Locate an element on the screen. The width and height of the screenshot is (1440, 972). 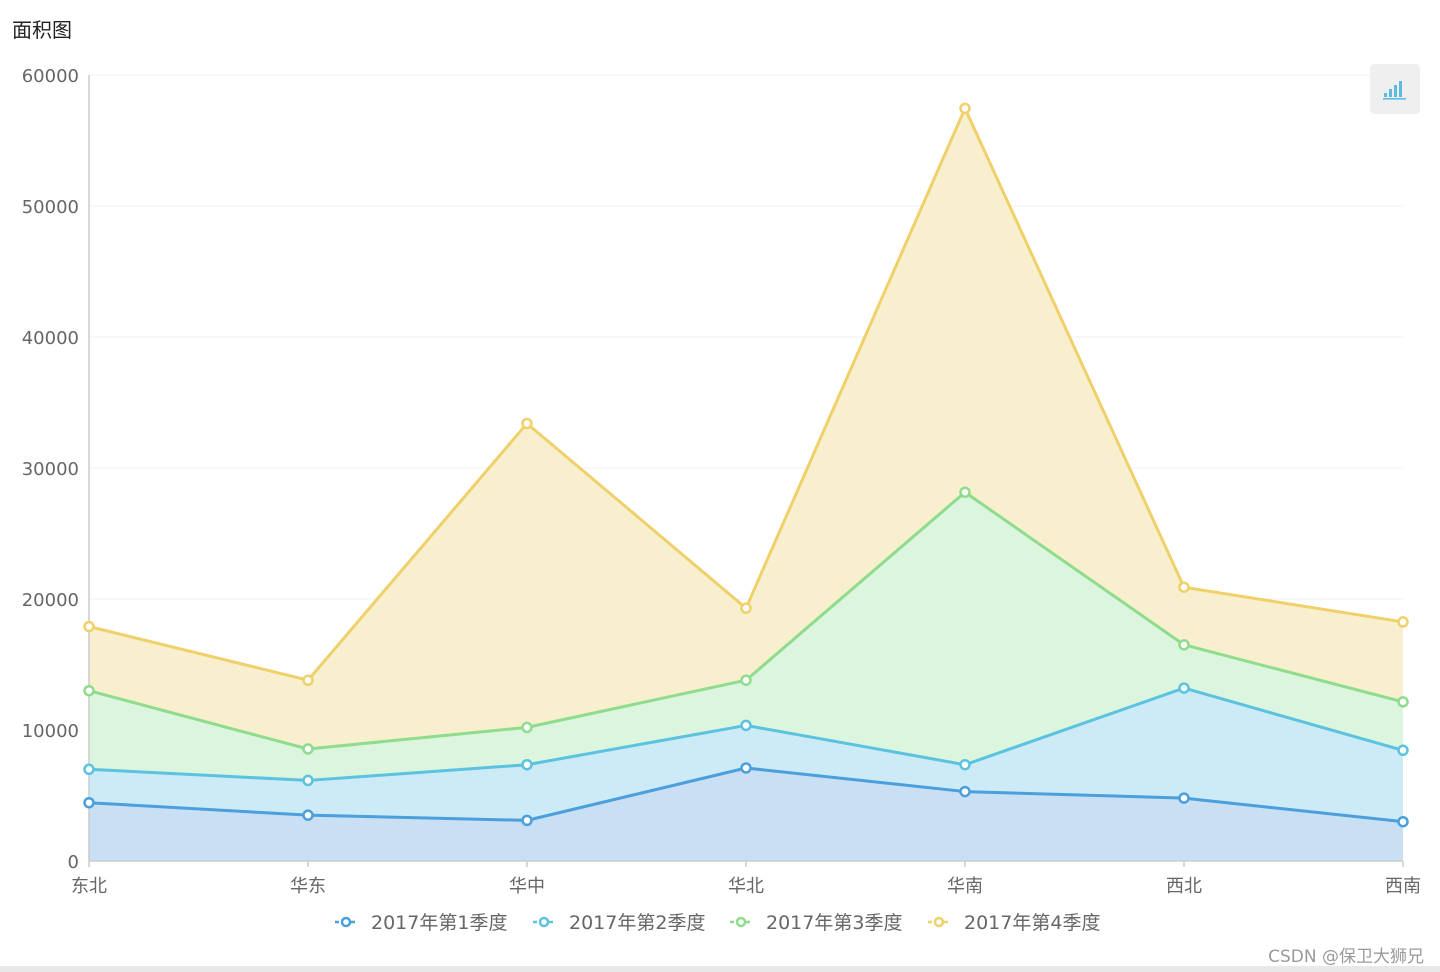
legend-label: 2017年第4季度 is located at coordinates (1032, 923).